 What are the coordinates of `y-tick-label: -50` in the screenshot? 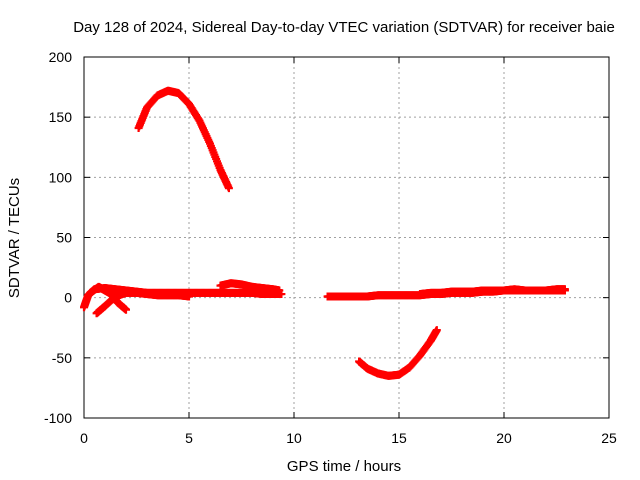 It's located at (62, 358).